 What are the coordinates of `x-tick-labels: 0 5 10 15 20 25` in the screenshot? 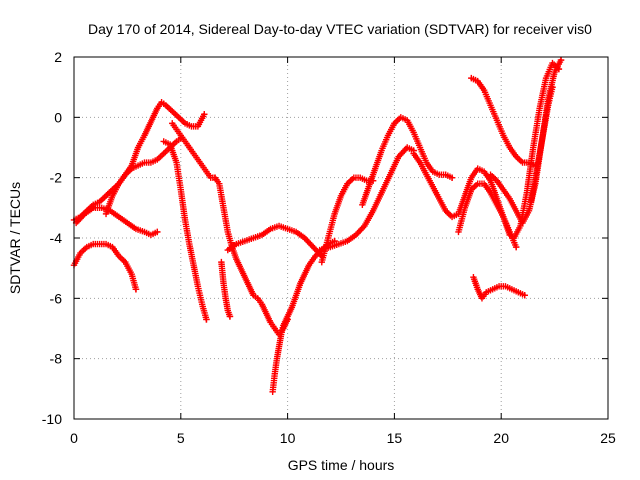 It's located at (343, 438).